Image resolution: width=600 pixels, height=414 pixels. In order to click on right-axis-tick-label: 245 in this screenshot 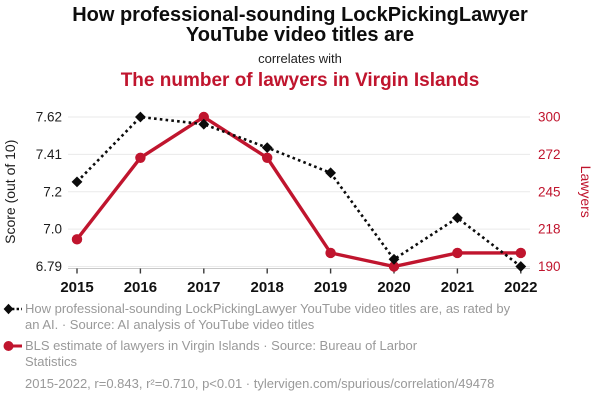, I will do `click(549, 191)`.